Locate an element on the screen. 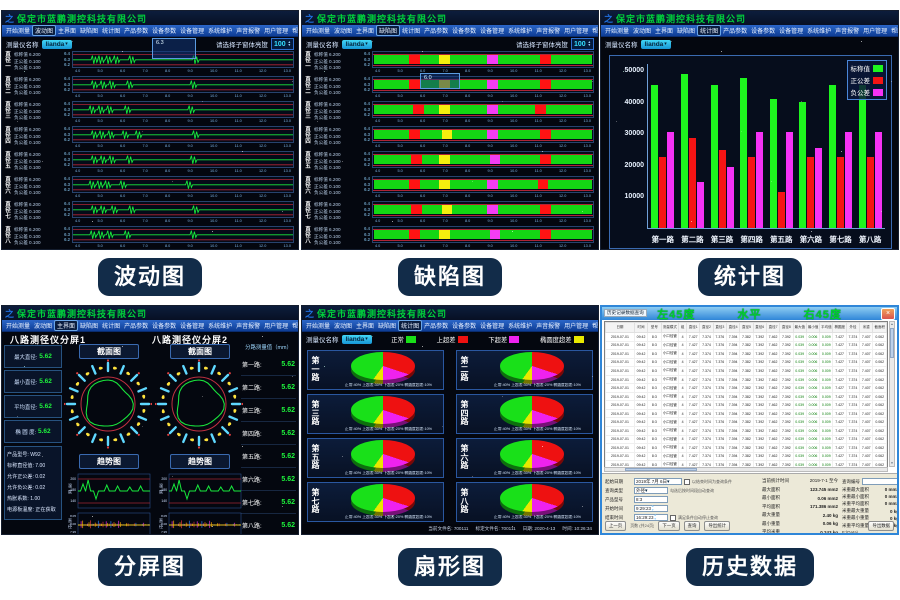 The width and height of the screenshot is (900, 600). export-stats-button: 导出统计 is located at coordinates (717, 526).